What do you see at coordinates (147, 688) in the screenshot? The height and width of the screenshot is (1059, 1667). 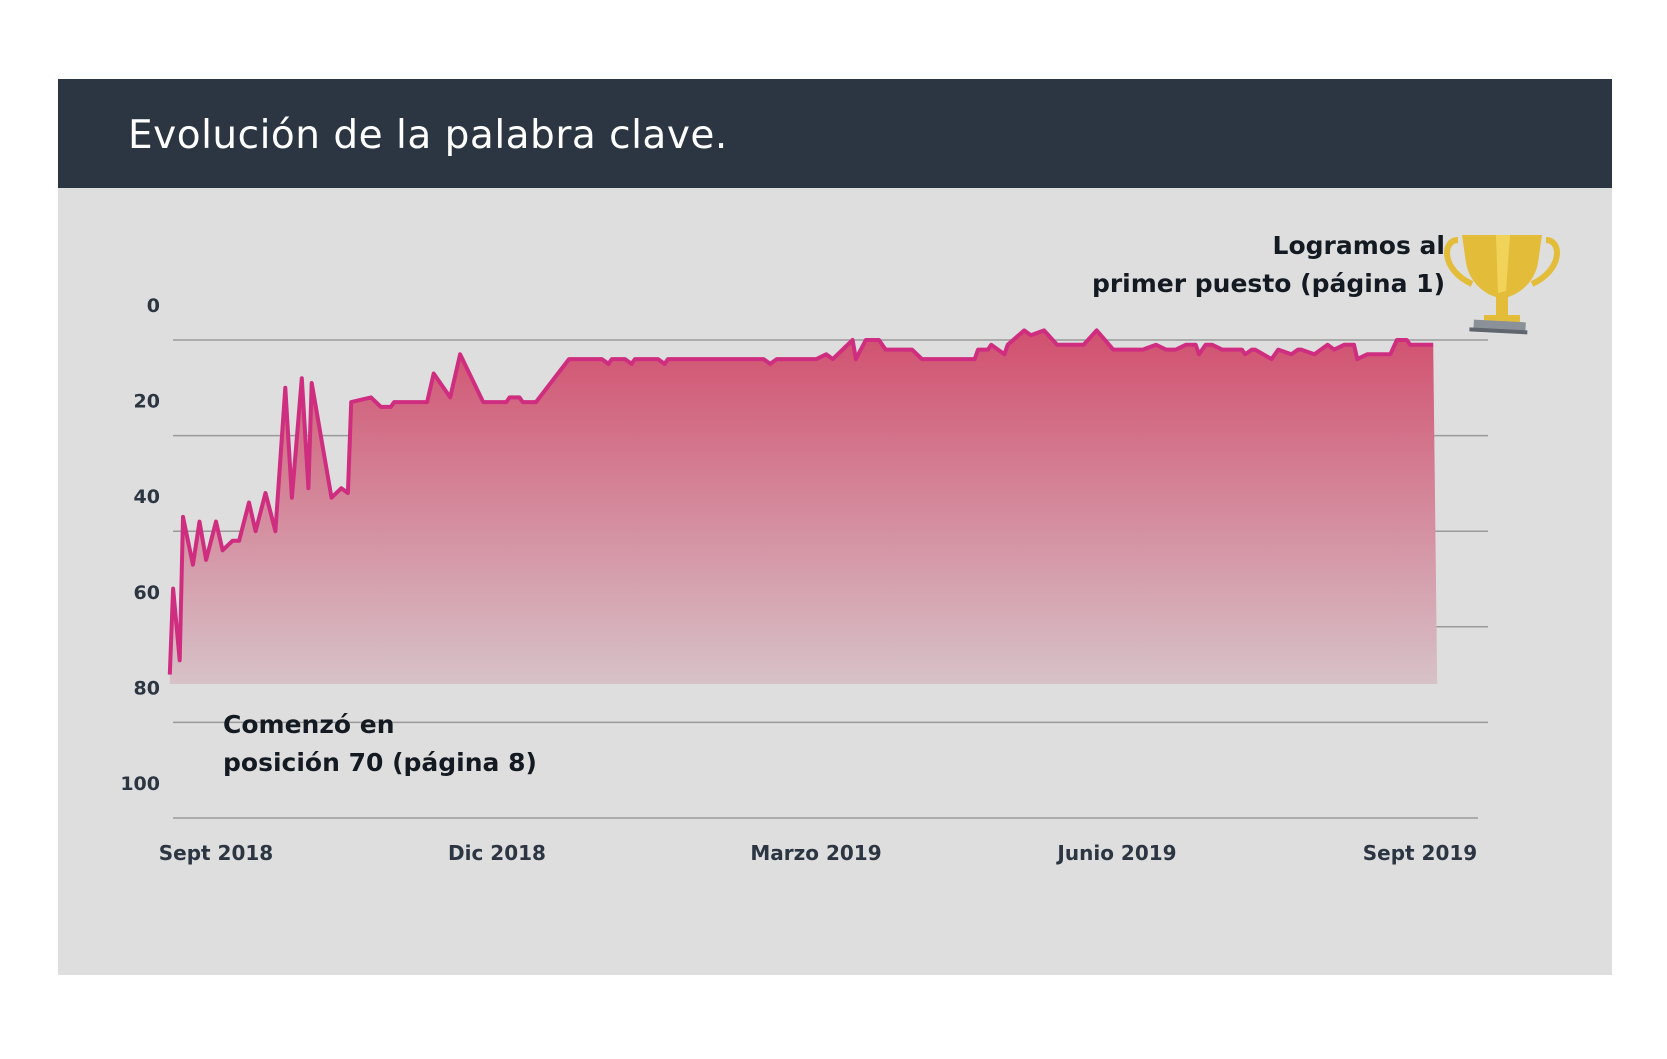 I see `y-tick-label: 80` at bounding box center [147, 688].